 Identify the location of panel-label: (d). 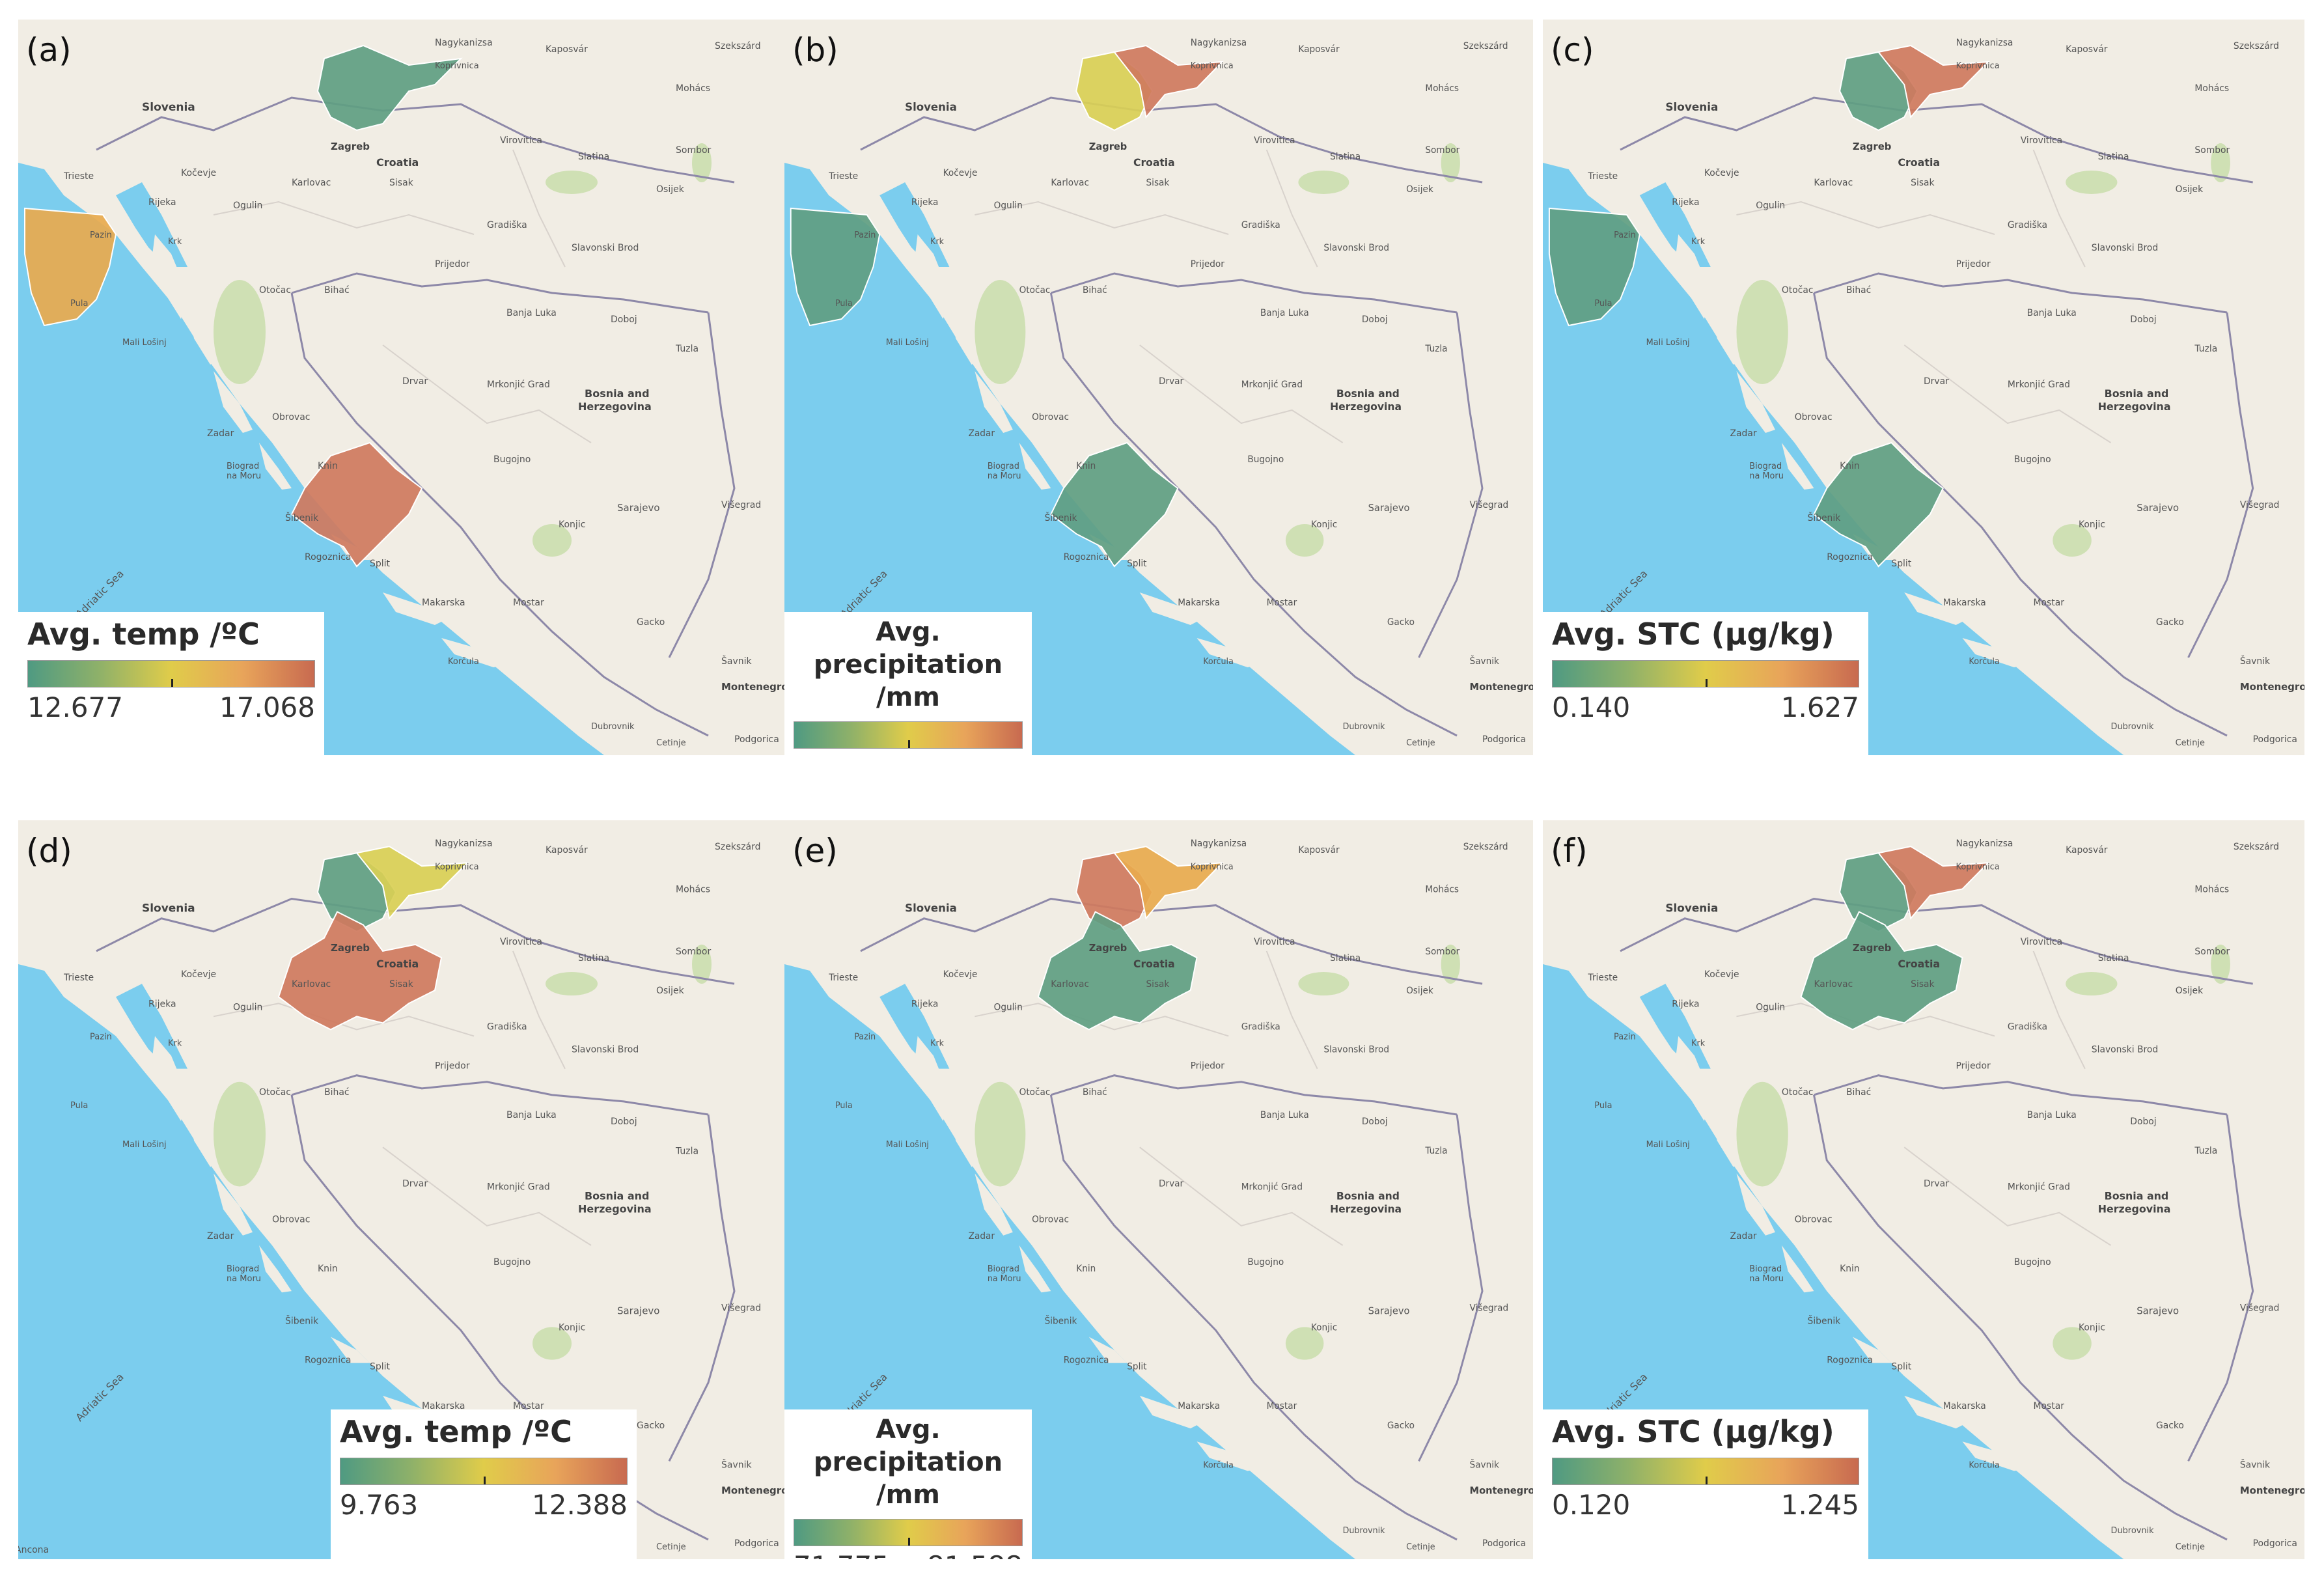
(49, 851).